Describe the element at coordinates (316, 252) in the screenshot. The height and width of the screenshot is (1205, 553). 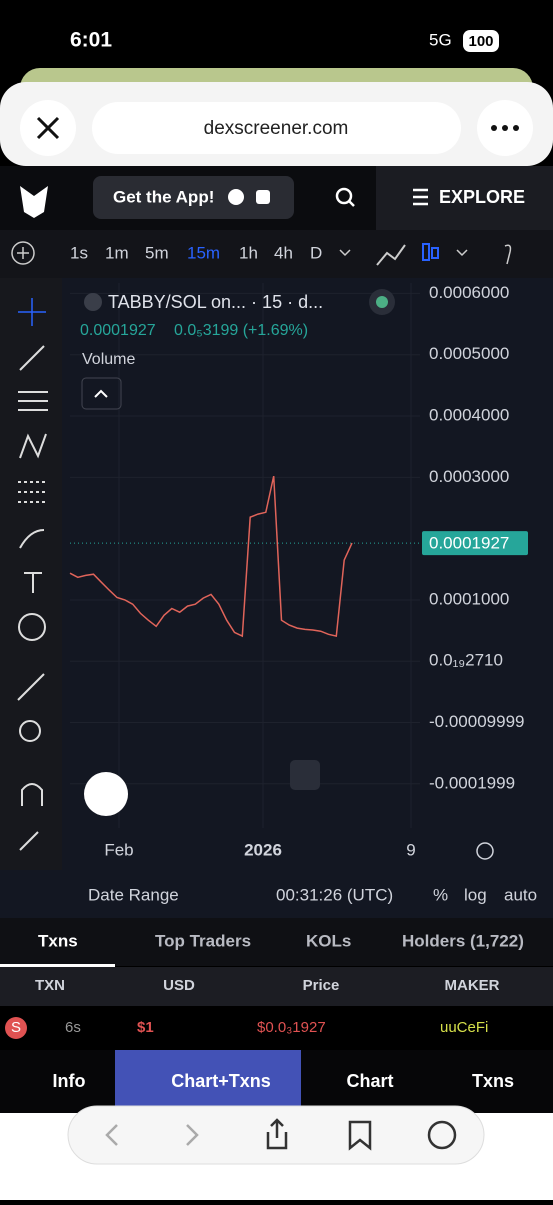
I see `interval: D` at that location.